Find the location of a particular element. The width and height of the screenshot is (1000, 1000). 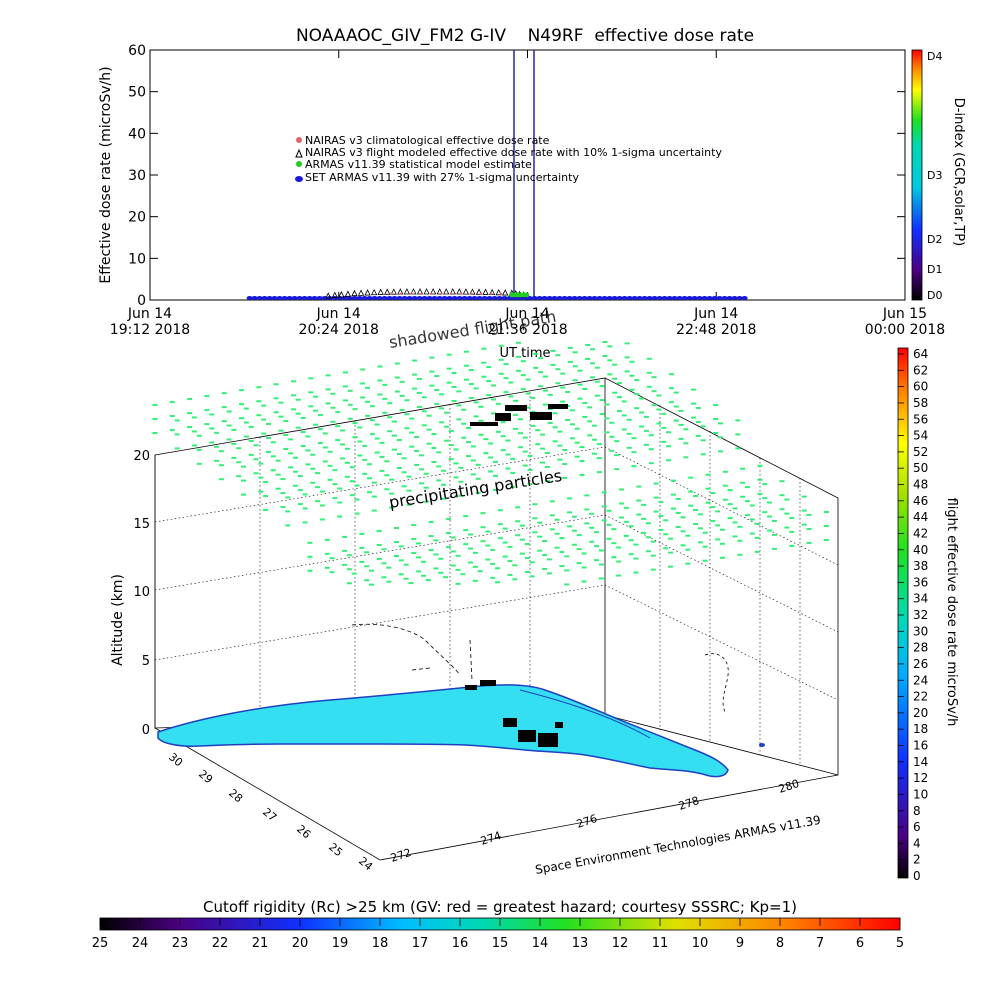

dose-tick-label: 8 is located at coordinates (917, 811).